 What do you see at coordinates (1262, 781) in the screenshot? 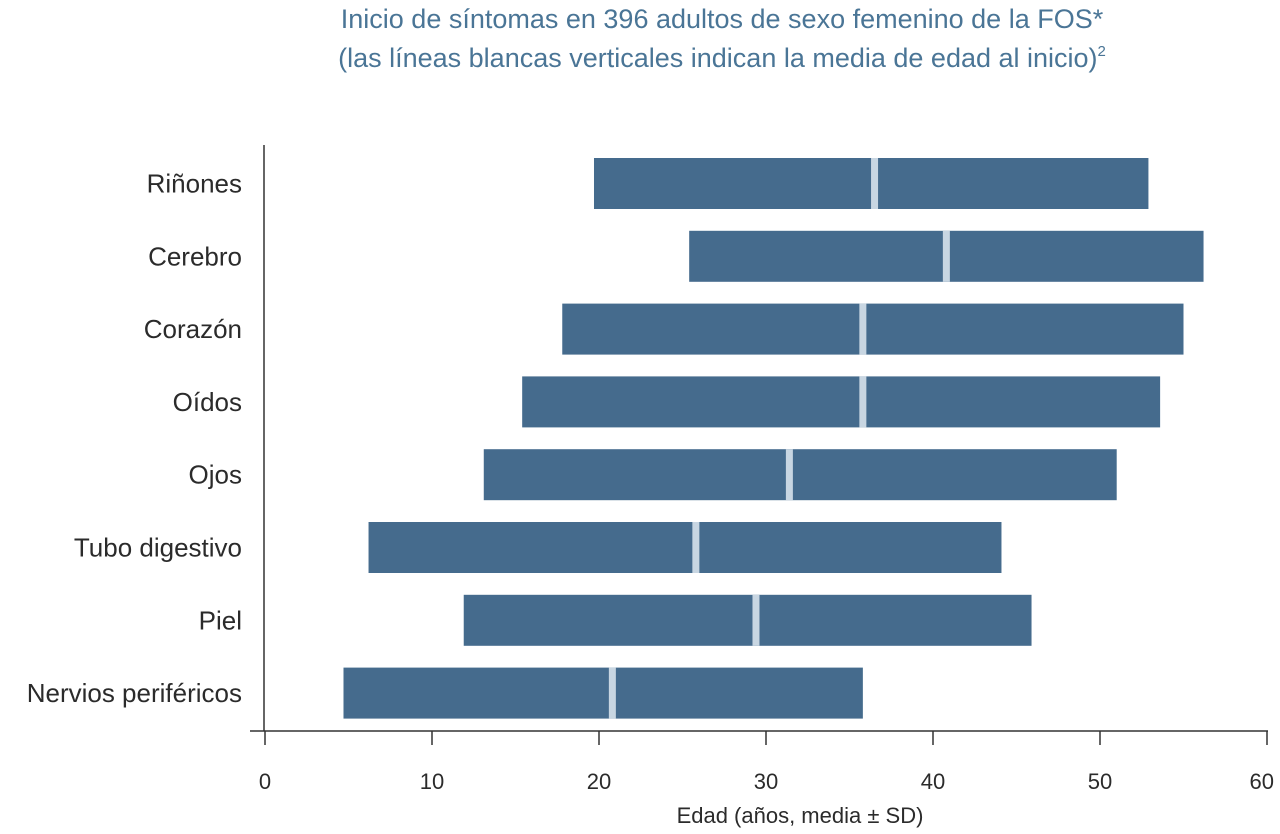
I see `x-tick-label-6: 60` at bounding box center [1262, 781].